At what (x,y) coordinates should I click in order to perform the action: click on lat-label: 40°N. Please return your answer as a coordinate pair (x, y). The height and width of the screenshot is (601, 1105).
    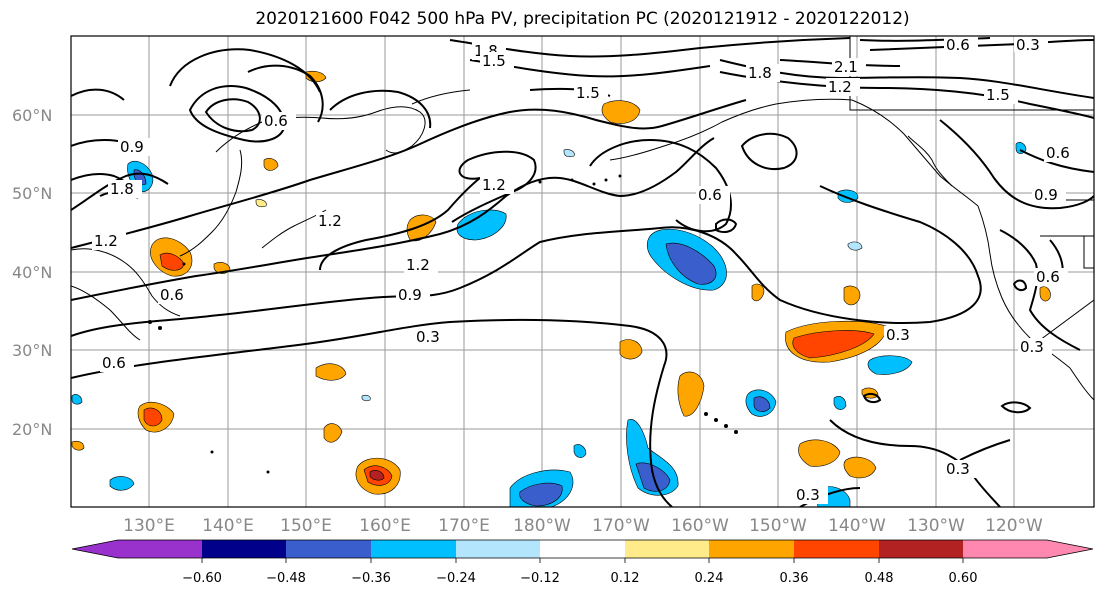
    Looking at the image, I should click on (32, 272).